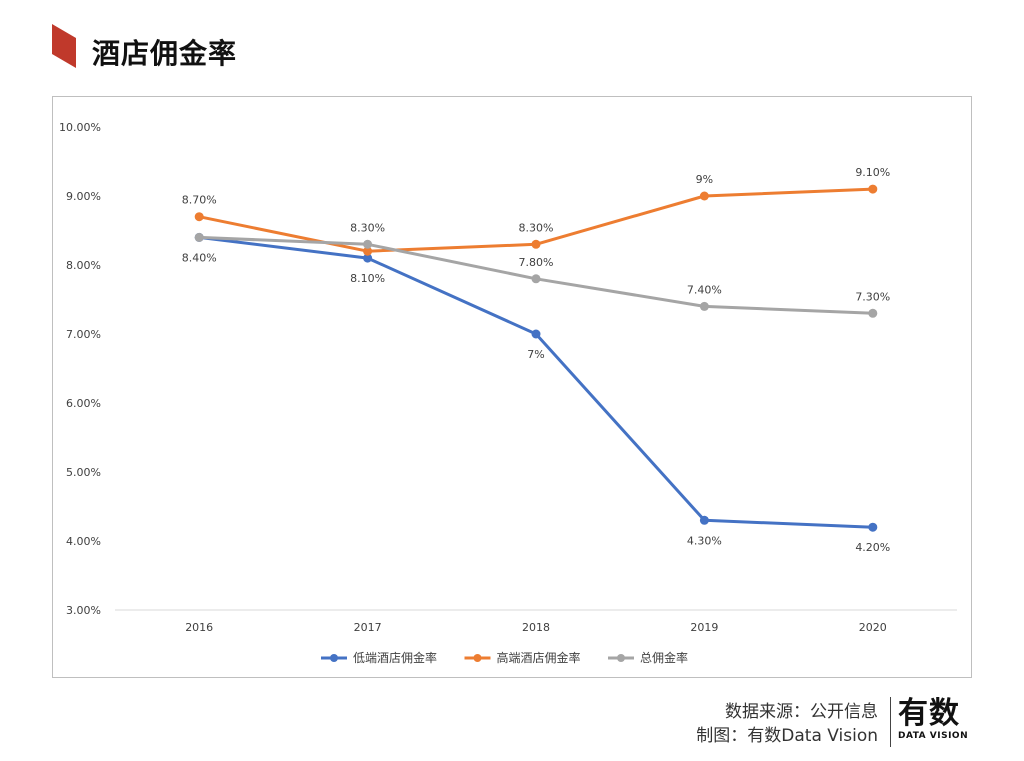 The width and height of the screenshot is (1024, 761). What do you see at coordinates (872, 172) in the screenshot?
I see `data-label: 9.10%` at bounding box center [872, 172].